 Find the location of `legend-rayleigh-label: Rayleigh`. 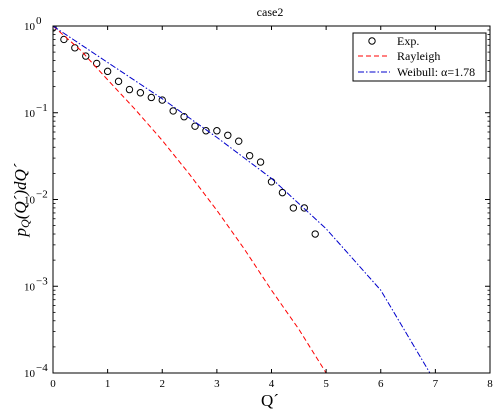

legend-rayleigh-label: Rayleigh is located at coordinates (418, 56).